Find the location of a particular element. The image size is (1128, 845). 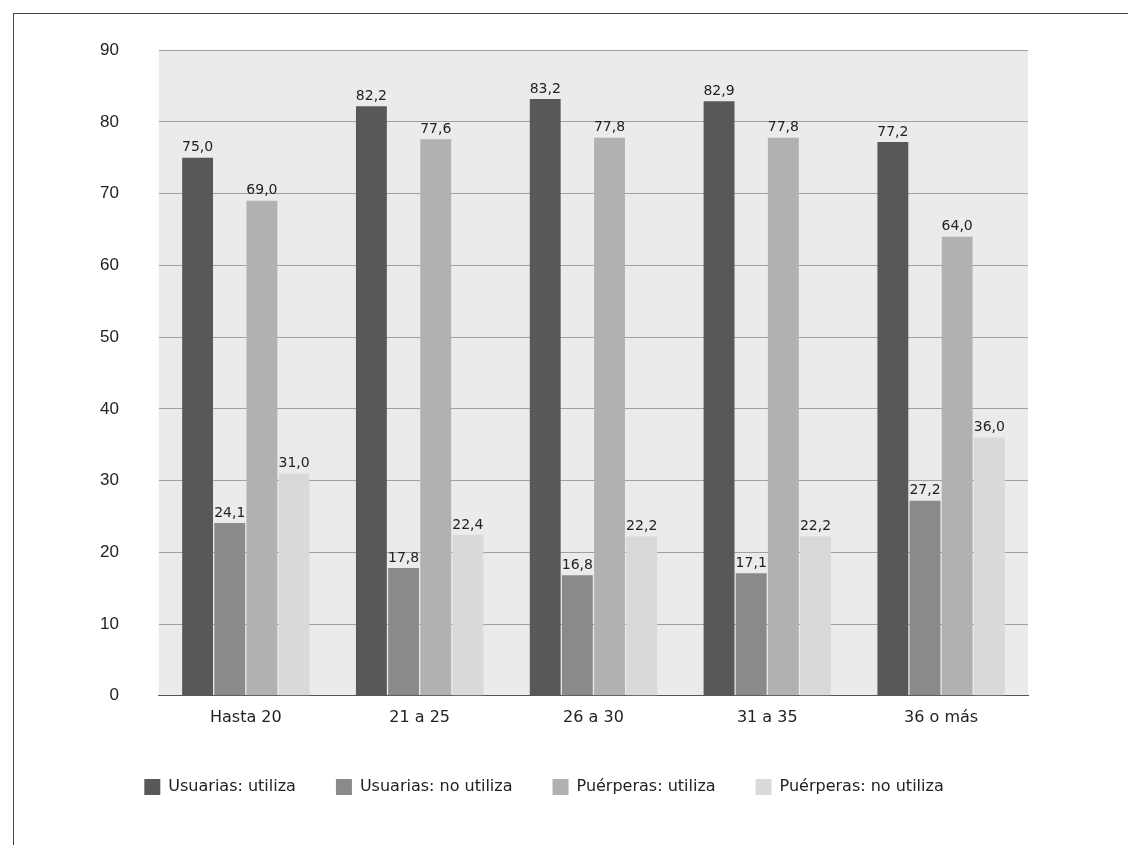

y-tick-label: 0 is located at coordinates (114, 695).